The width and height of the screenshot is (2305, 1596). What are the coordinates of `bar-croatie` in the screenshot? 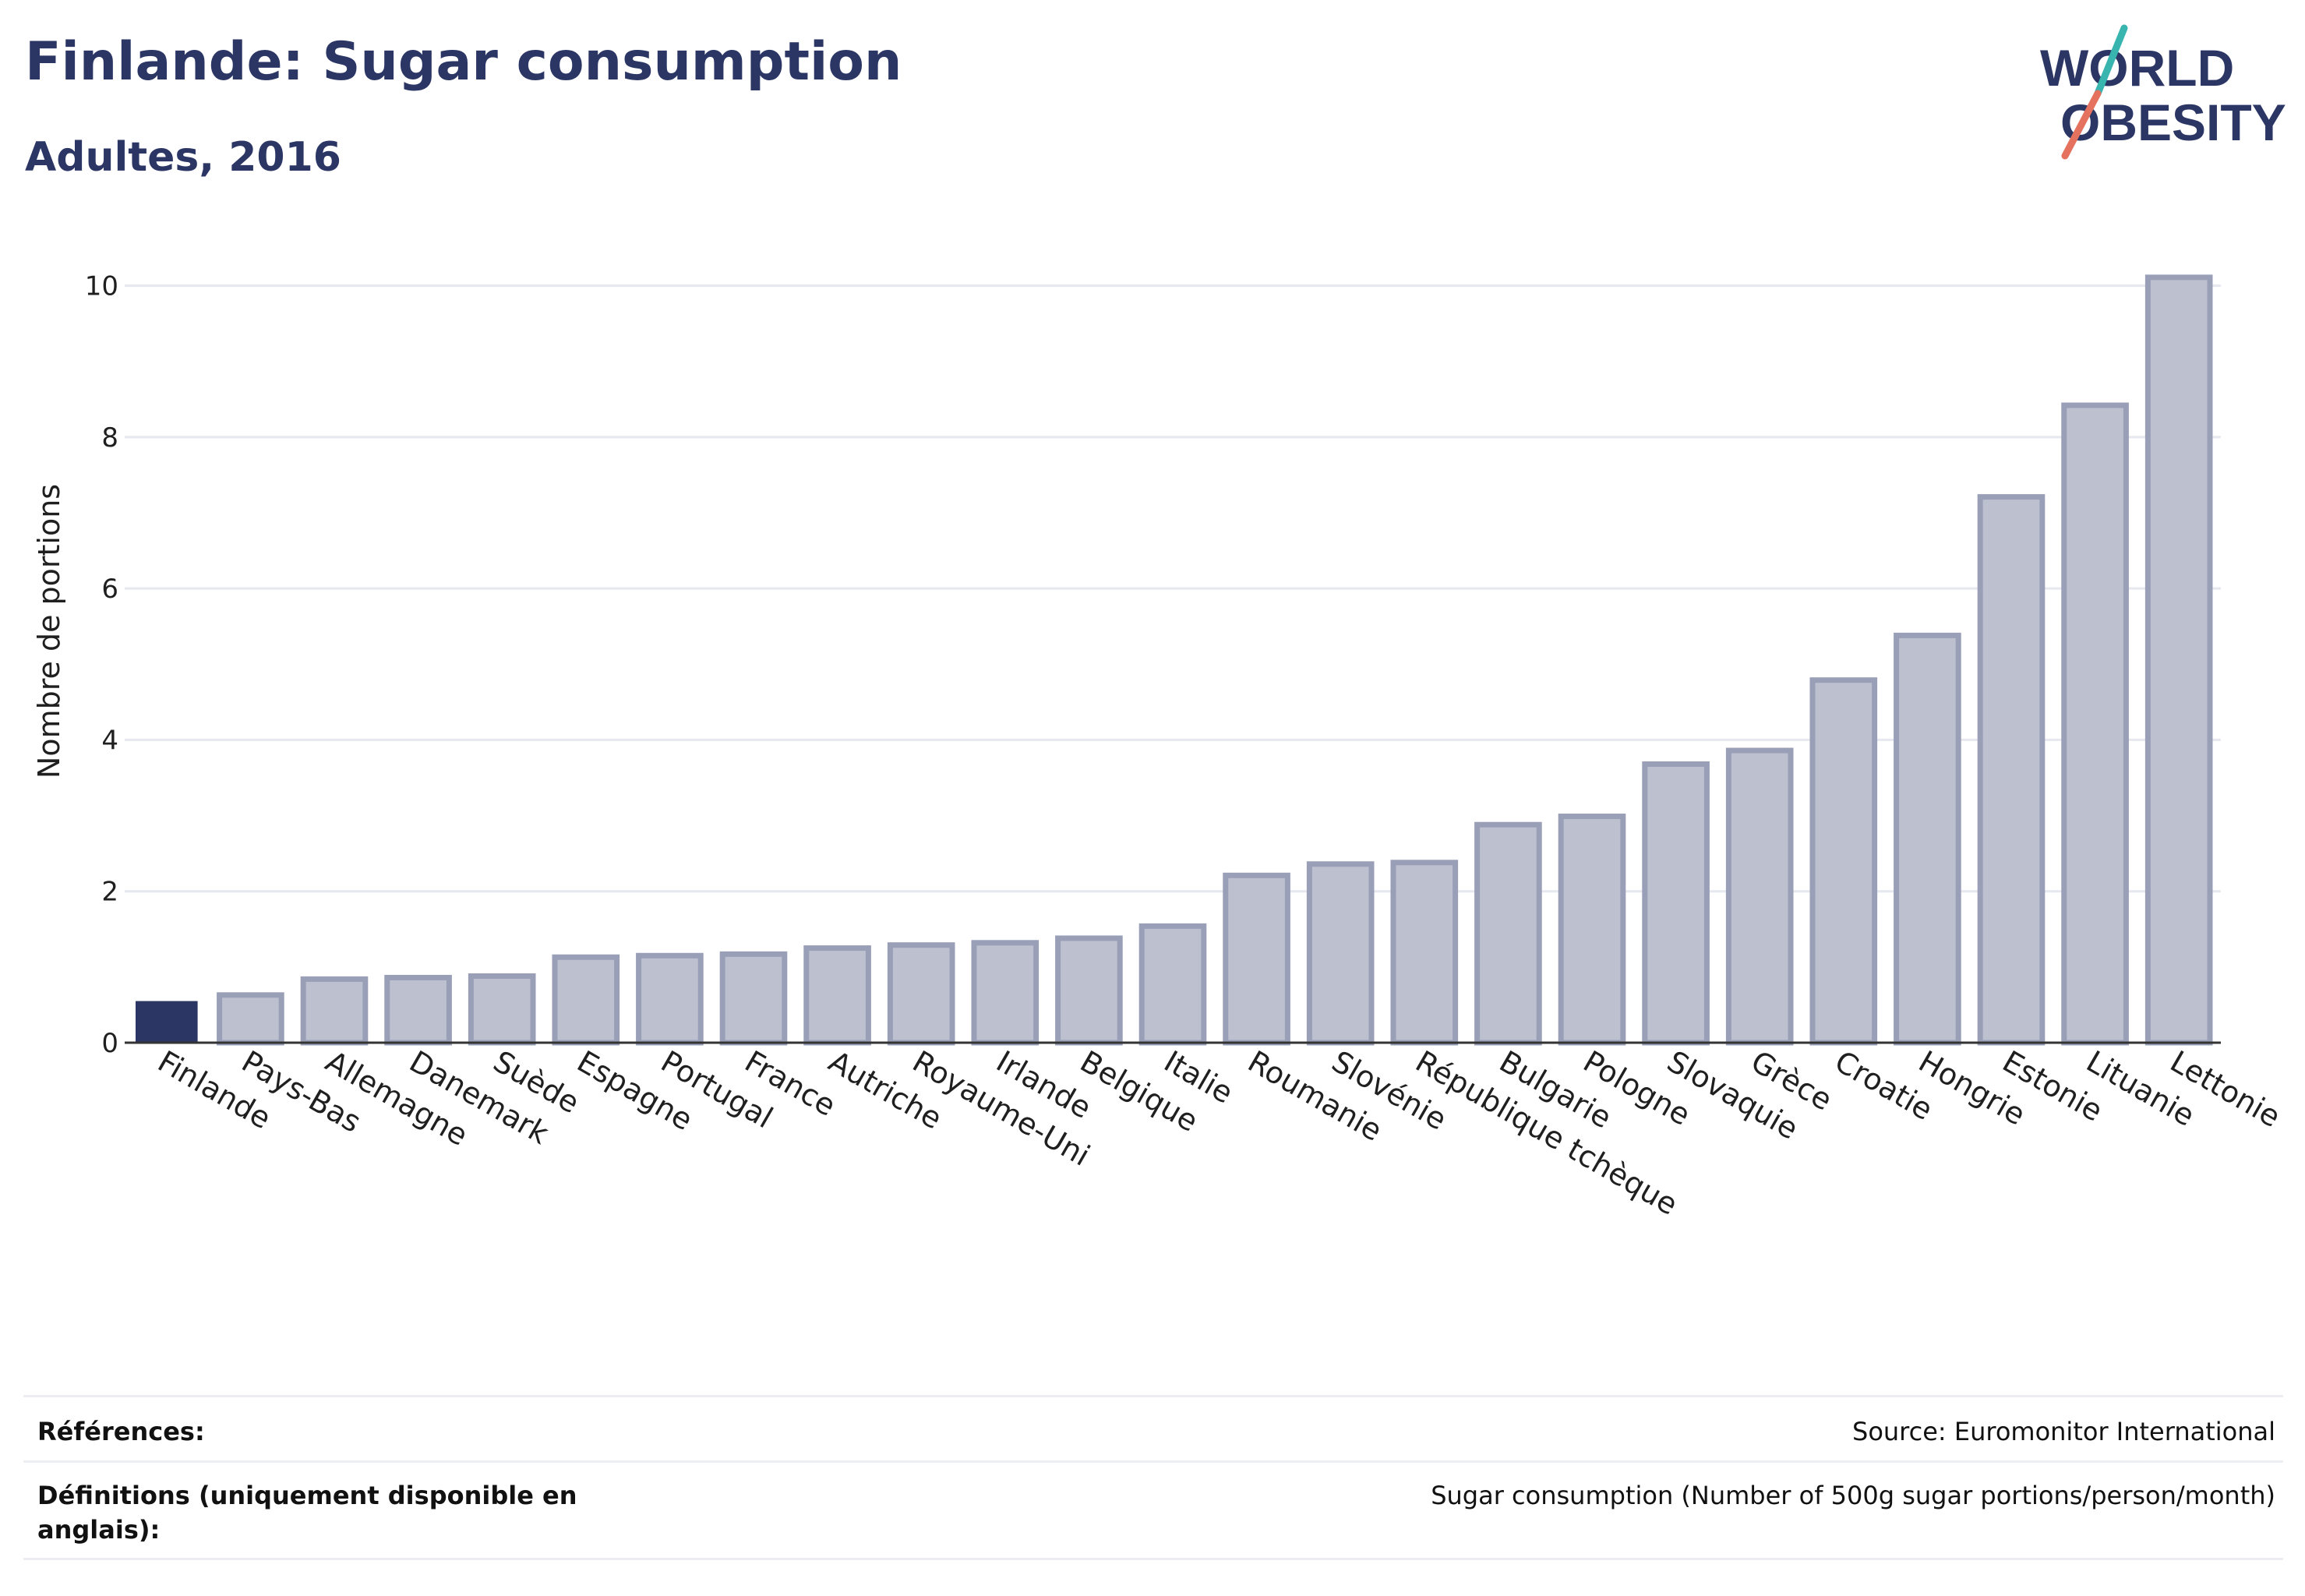 It's located at (1843, 861).